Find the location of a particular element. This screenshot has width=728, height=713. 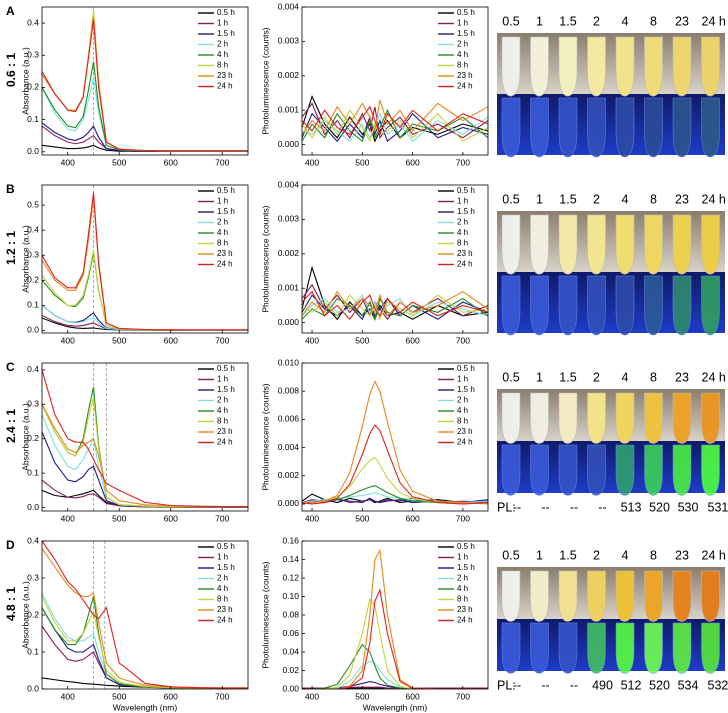

y-tick-label: 0.5 is located at coordinates (33, 204).